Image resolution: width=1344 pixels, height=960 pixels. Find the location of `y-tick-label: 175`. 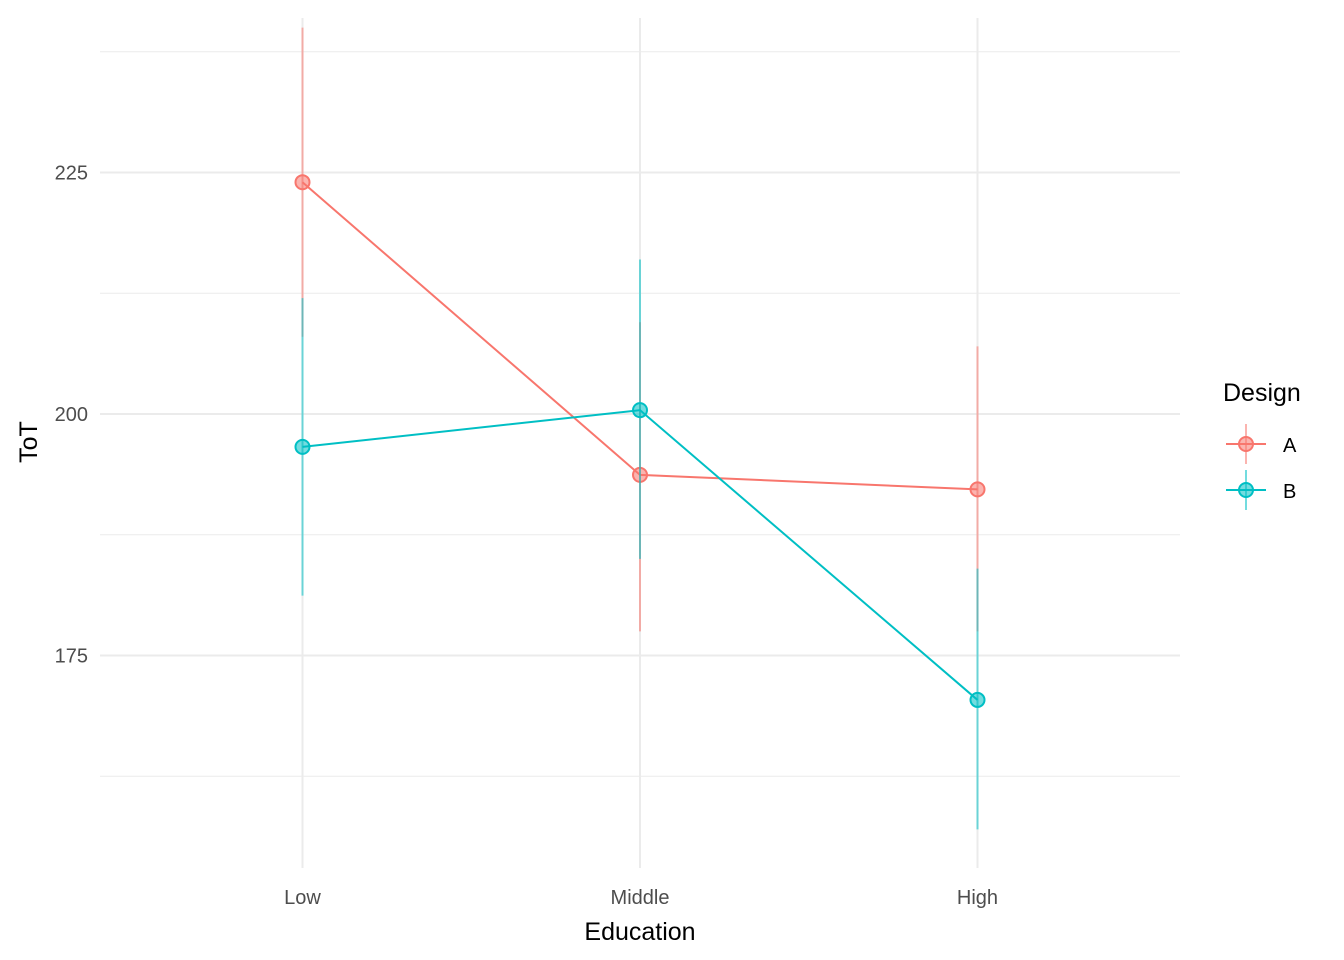

y-tick-label: 175 is located at coordinates (71, 657).